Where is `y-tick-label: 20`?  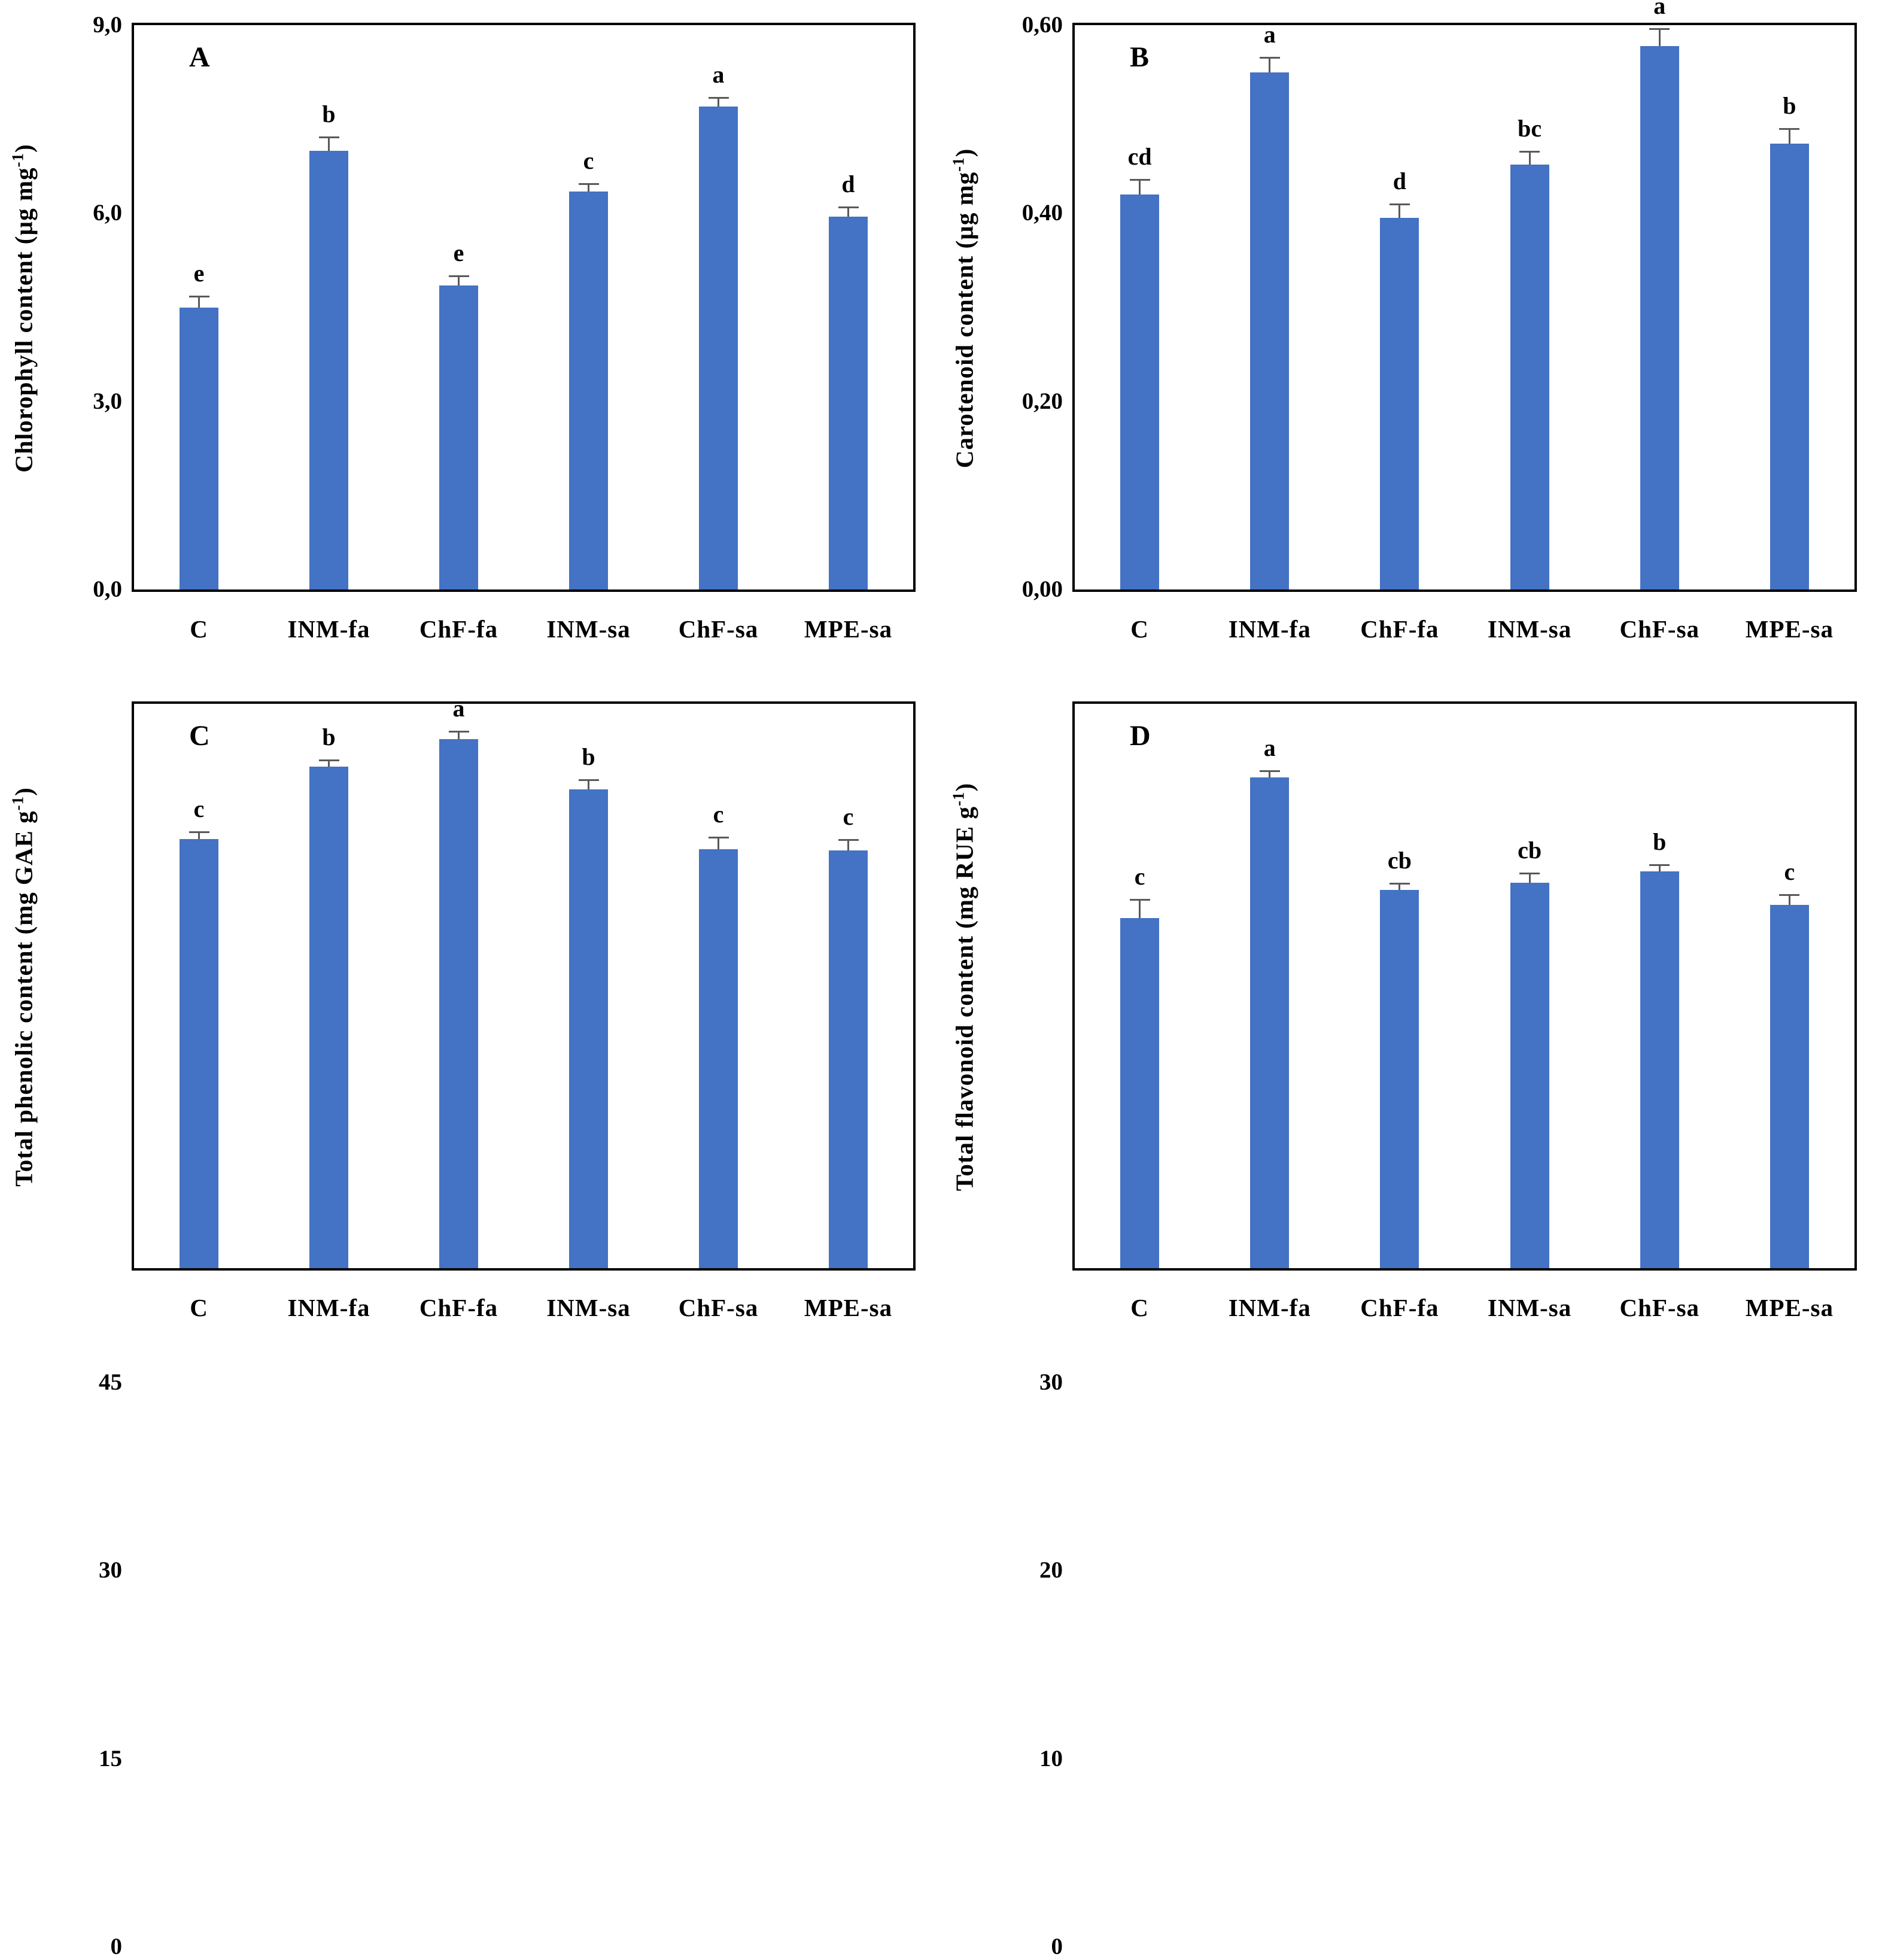
y-tick-label: 20 is located at coordinates (1051, 1570).